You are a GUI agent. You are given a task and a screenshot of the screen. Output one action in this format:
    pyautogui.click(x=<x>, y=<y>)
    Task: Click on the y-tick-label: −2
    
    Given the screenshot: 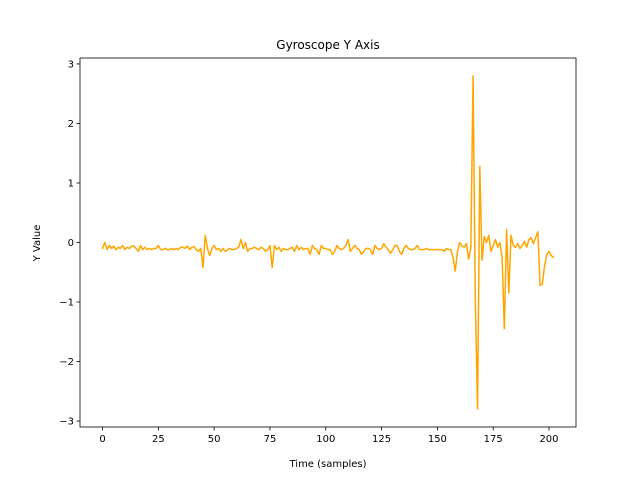 What is the action you would take?
    pyautogui.click(x=66, y=362)
    